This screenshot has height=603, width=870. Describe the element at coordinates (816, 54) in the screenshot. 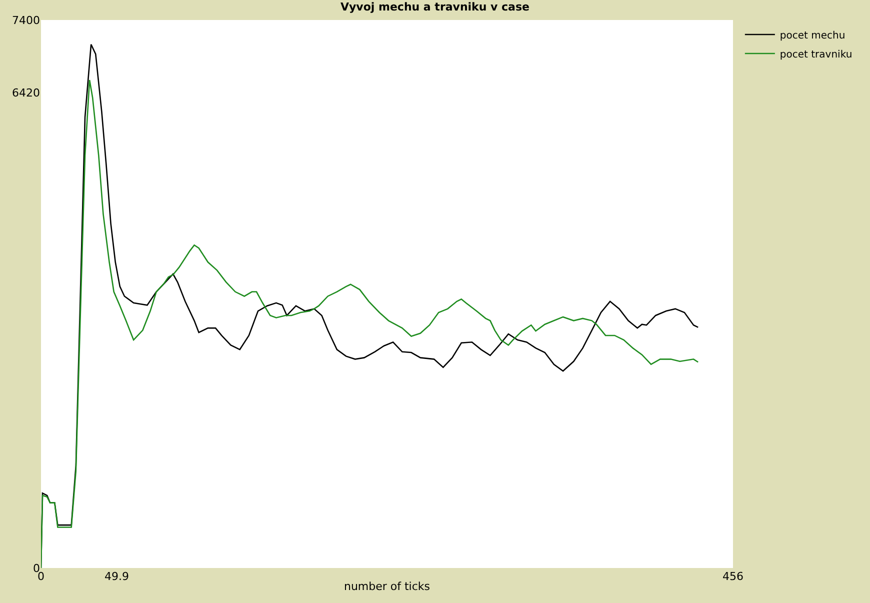

I see `legend-label: pocet travniku` at that location.